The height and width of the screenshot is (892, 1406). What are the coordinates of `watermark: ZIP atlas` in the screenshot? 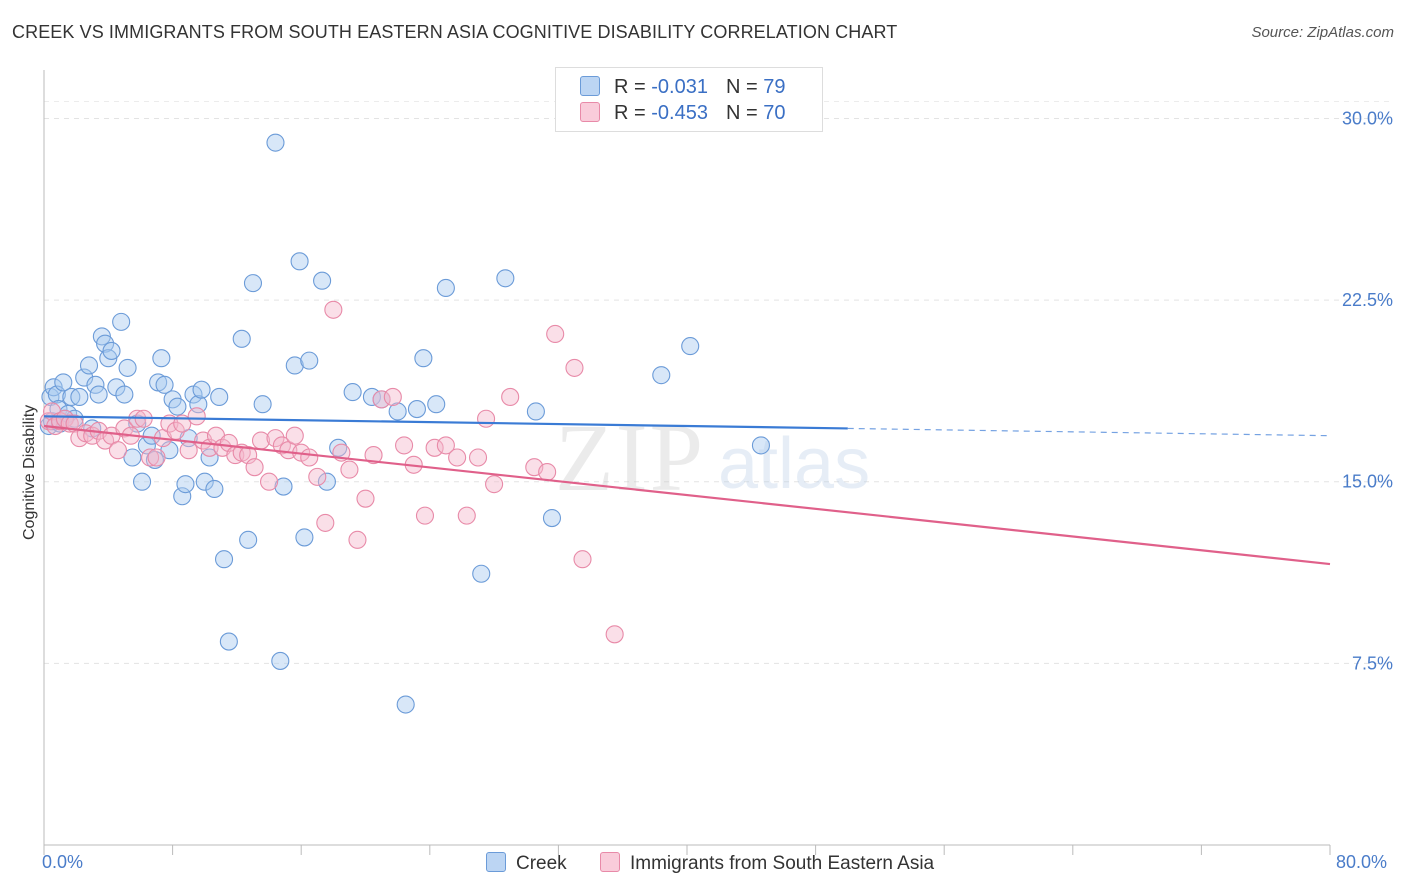 It's located at (712, 457).